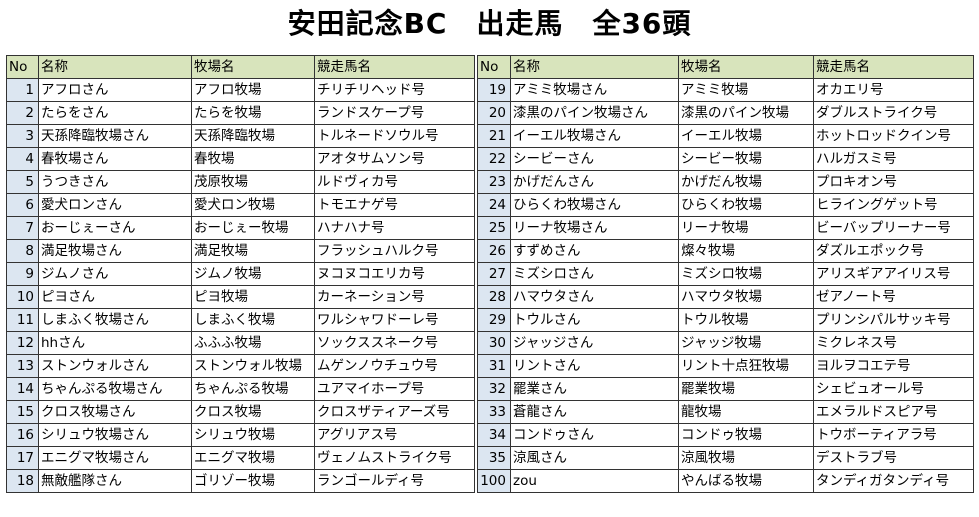 The image size is (979, 517). Describe the element at coordinates (394, 297) in the screenshot. I see `row-horse: カーネーション号` at that location.